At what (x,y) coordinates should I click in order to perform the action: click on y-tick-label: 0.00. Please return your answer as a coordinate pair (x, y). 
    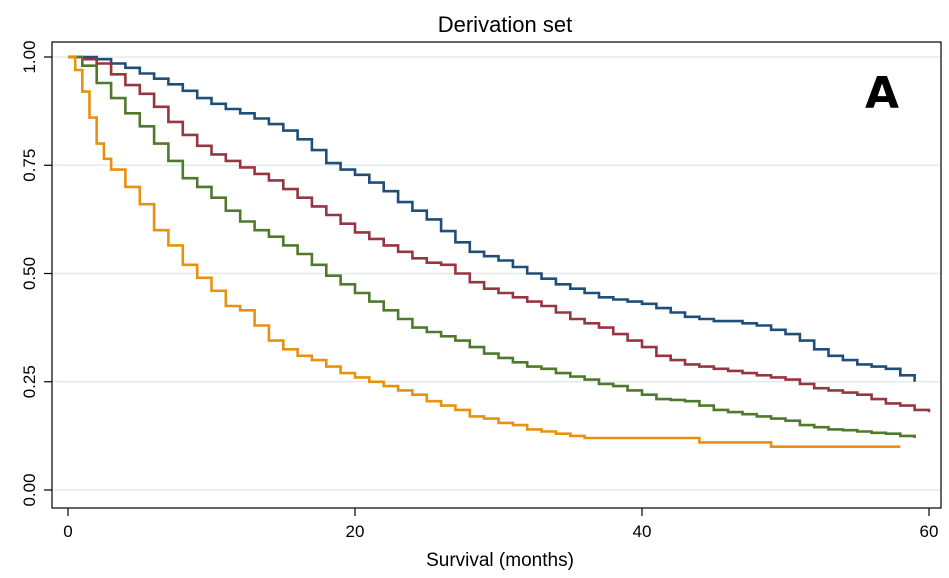
    Looking at the image, I should click on (29, 489).